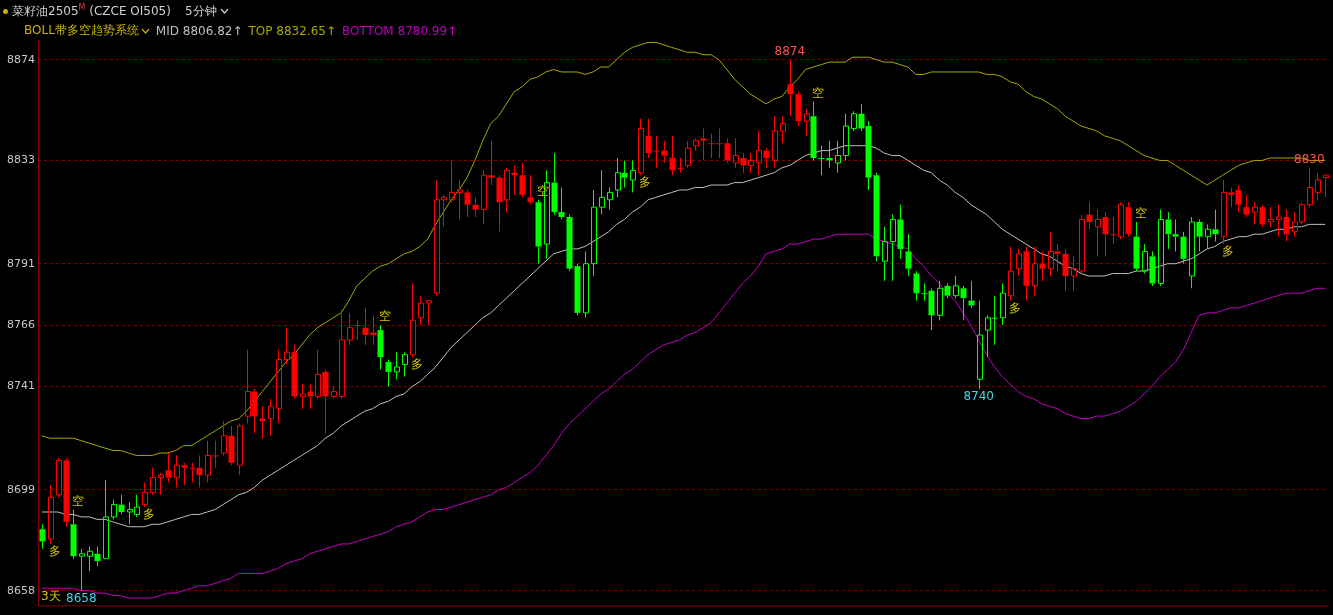 The image size is (1333, 615). I want to click on text: MID 8806.82↑, so click(199, 30).